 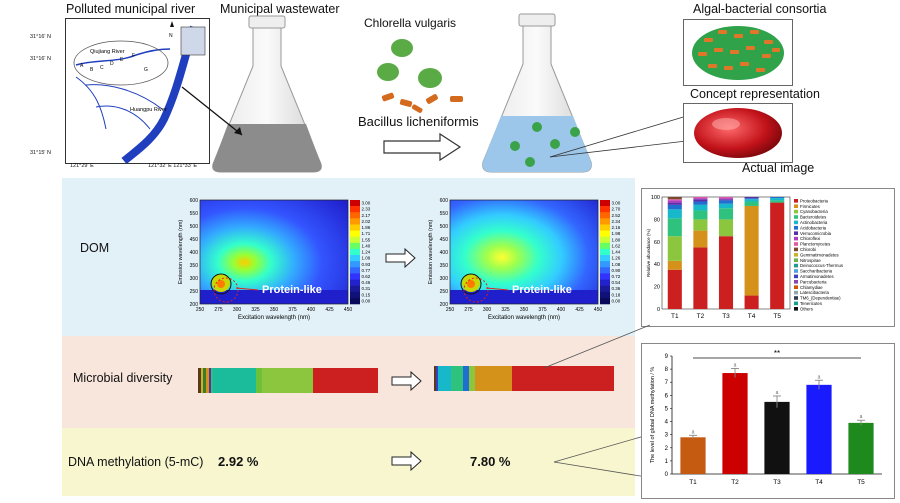 I want to click on legend-label: Chlorobi, so click(x=808, y=249).